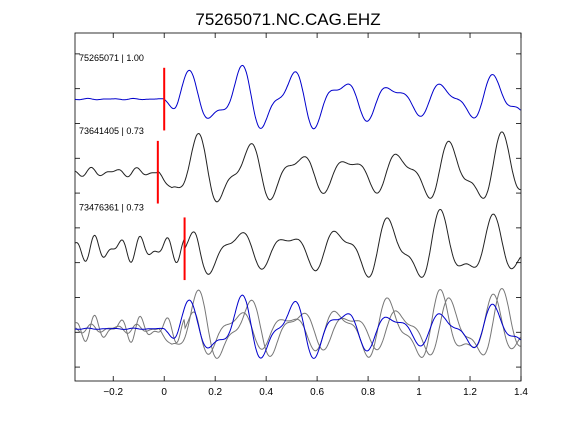  Describe the element at coordinates (470, 392) in the screenshot. I see `x-tick-label: 1.2` at that location.